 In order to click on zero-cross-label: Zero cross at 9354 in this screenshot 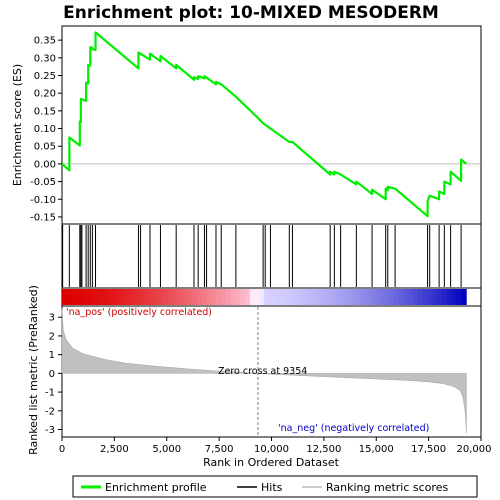, I will do `click(262, 371)`.